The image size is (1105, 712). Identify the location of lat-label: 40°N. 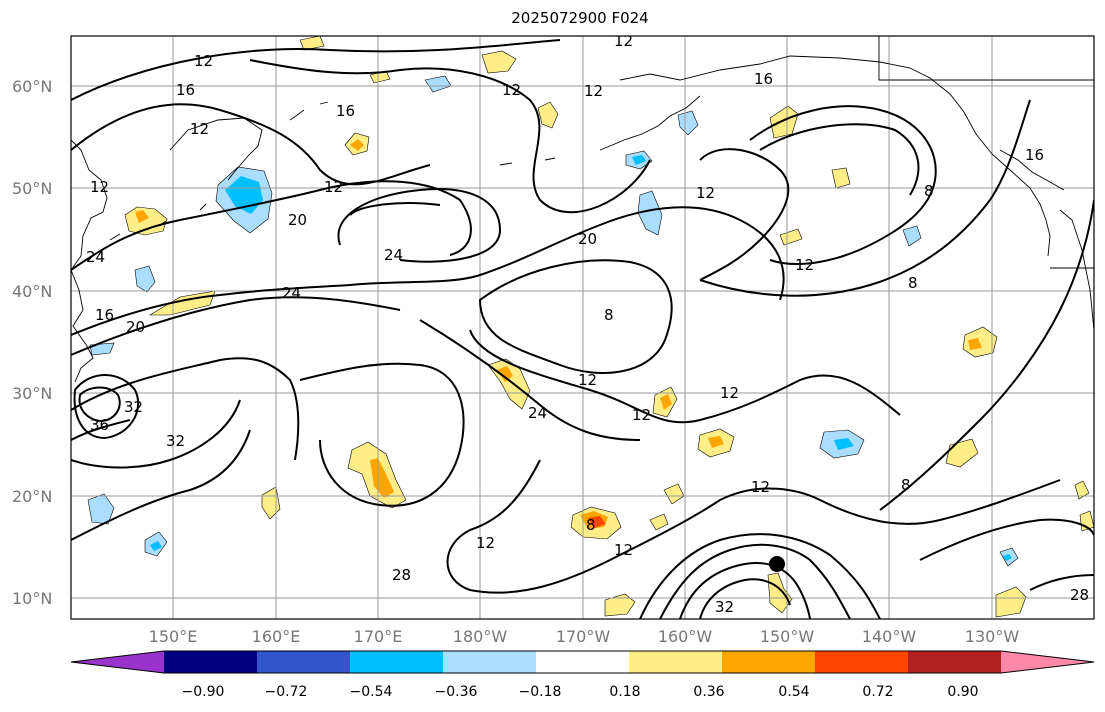
(32, 291).